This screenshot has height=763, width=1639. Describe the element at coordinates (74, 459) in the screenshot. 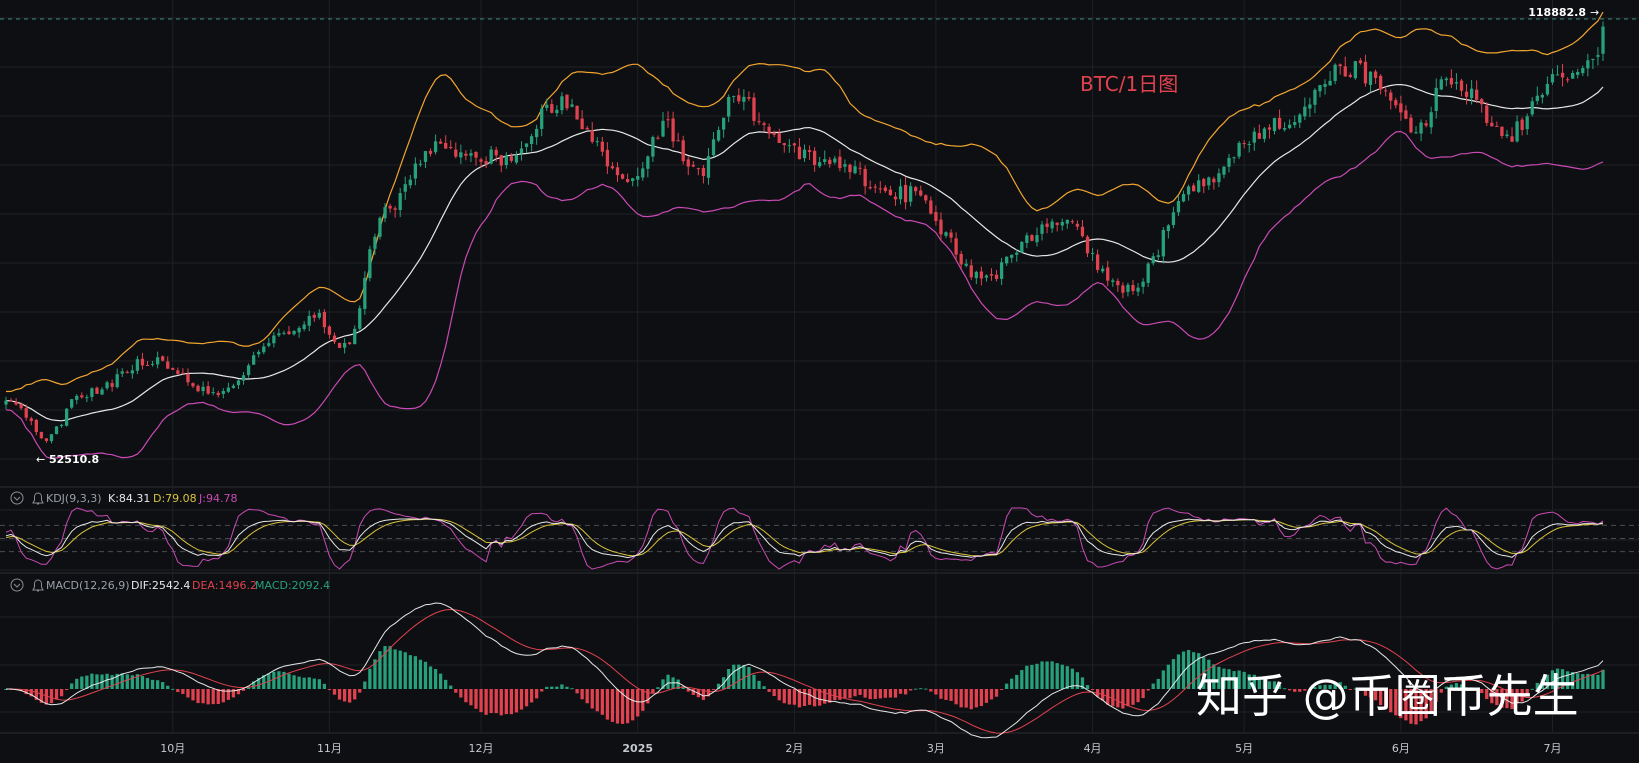

I see `low-price-label: 52510.8` at that location.